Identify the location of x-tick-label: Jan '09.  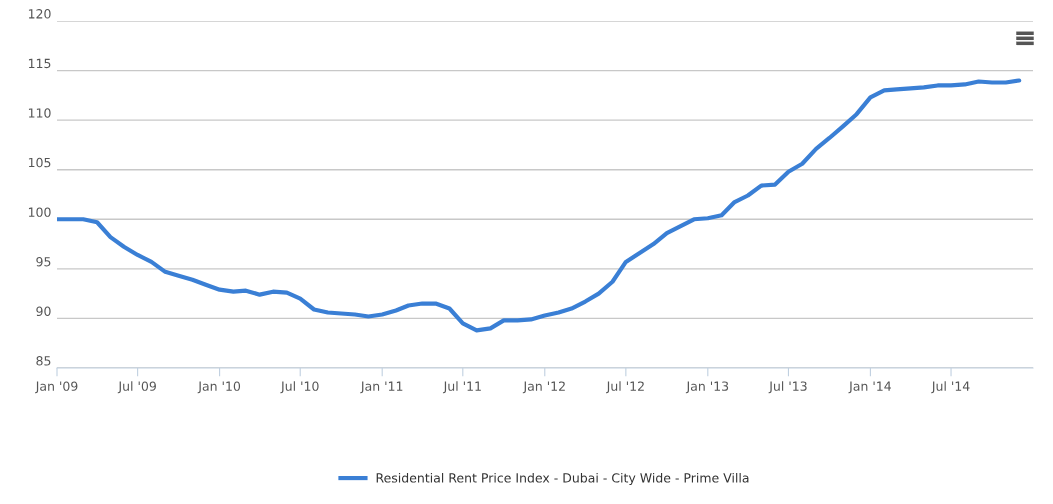
(56, 387).